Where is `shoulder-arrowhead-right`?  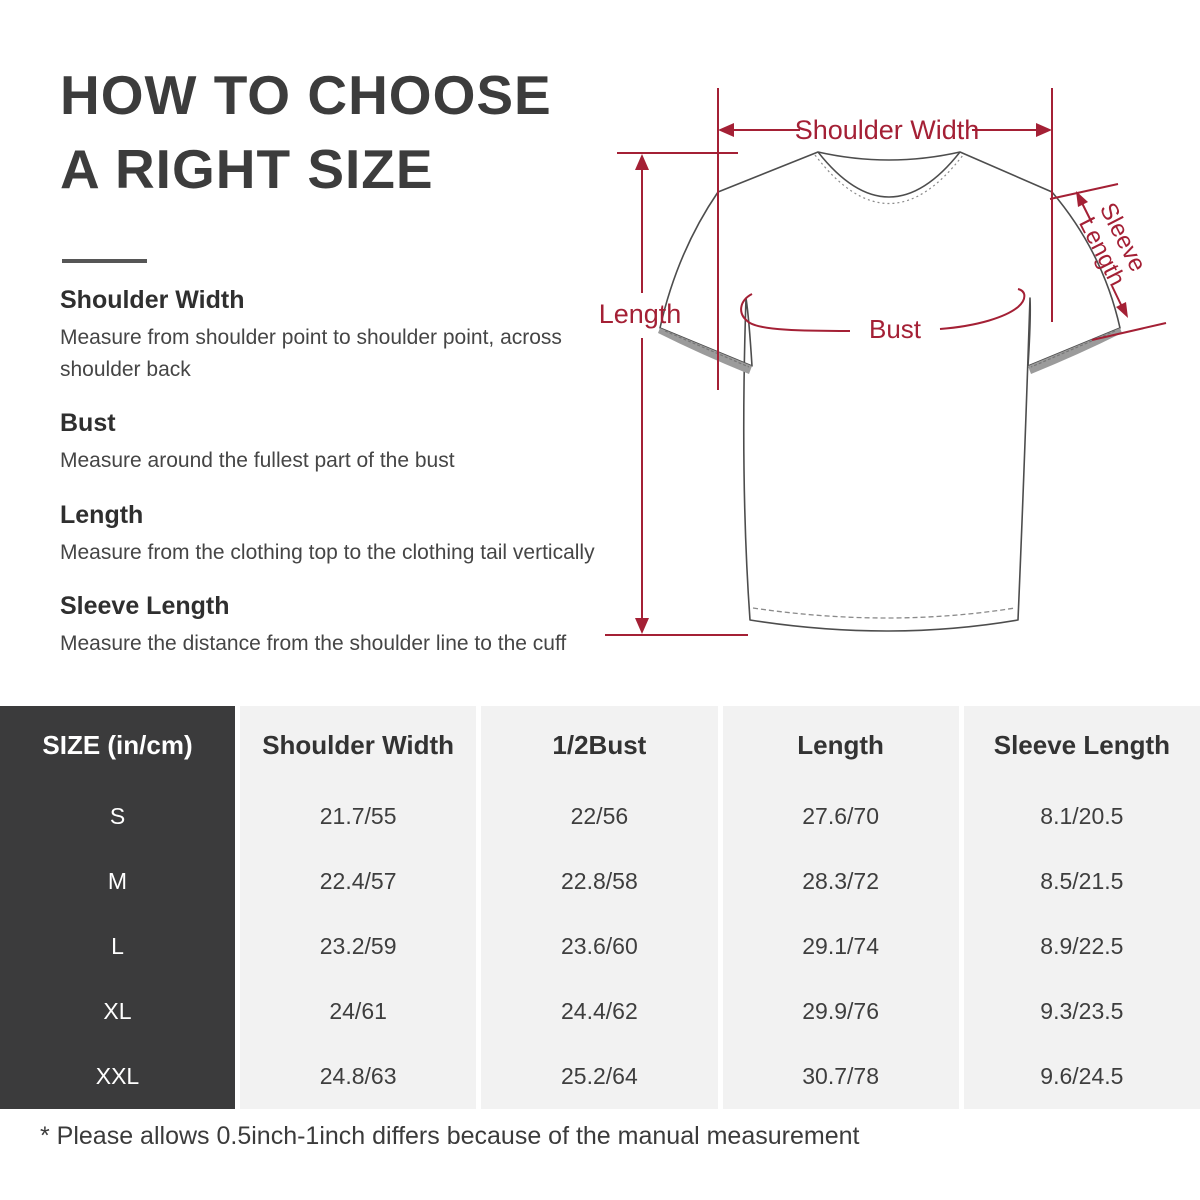 shoulder-arrowhead-right is located at coordinates (1044, 130).